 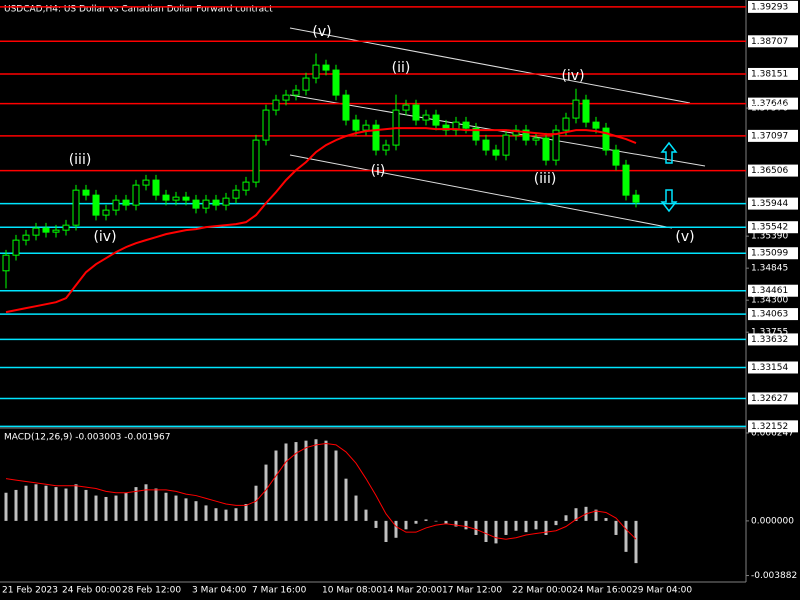 What do you see at coordinates (669, 152) in the screenshot?
I see `up-arrow` at bounding box center [669, 152].